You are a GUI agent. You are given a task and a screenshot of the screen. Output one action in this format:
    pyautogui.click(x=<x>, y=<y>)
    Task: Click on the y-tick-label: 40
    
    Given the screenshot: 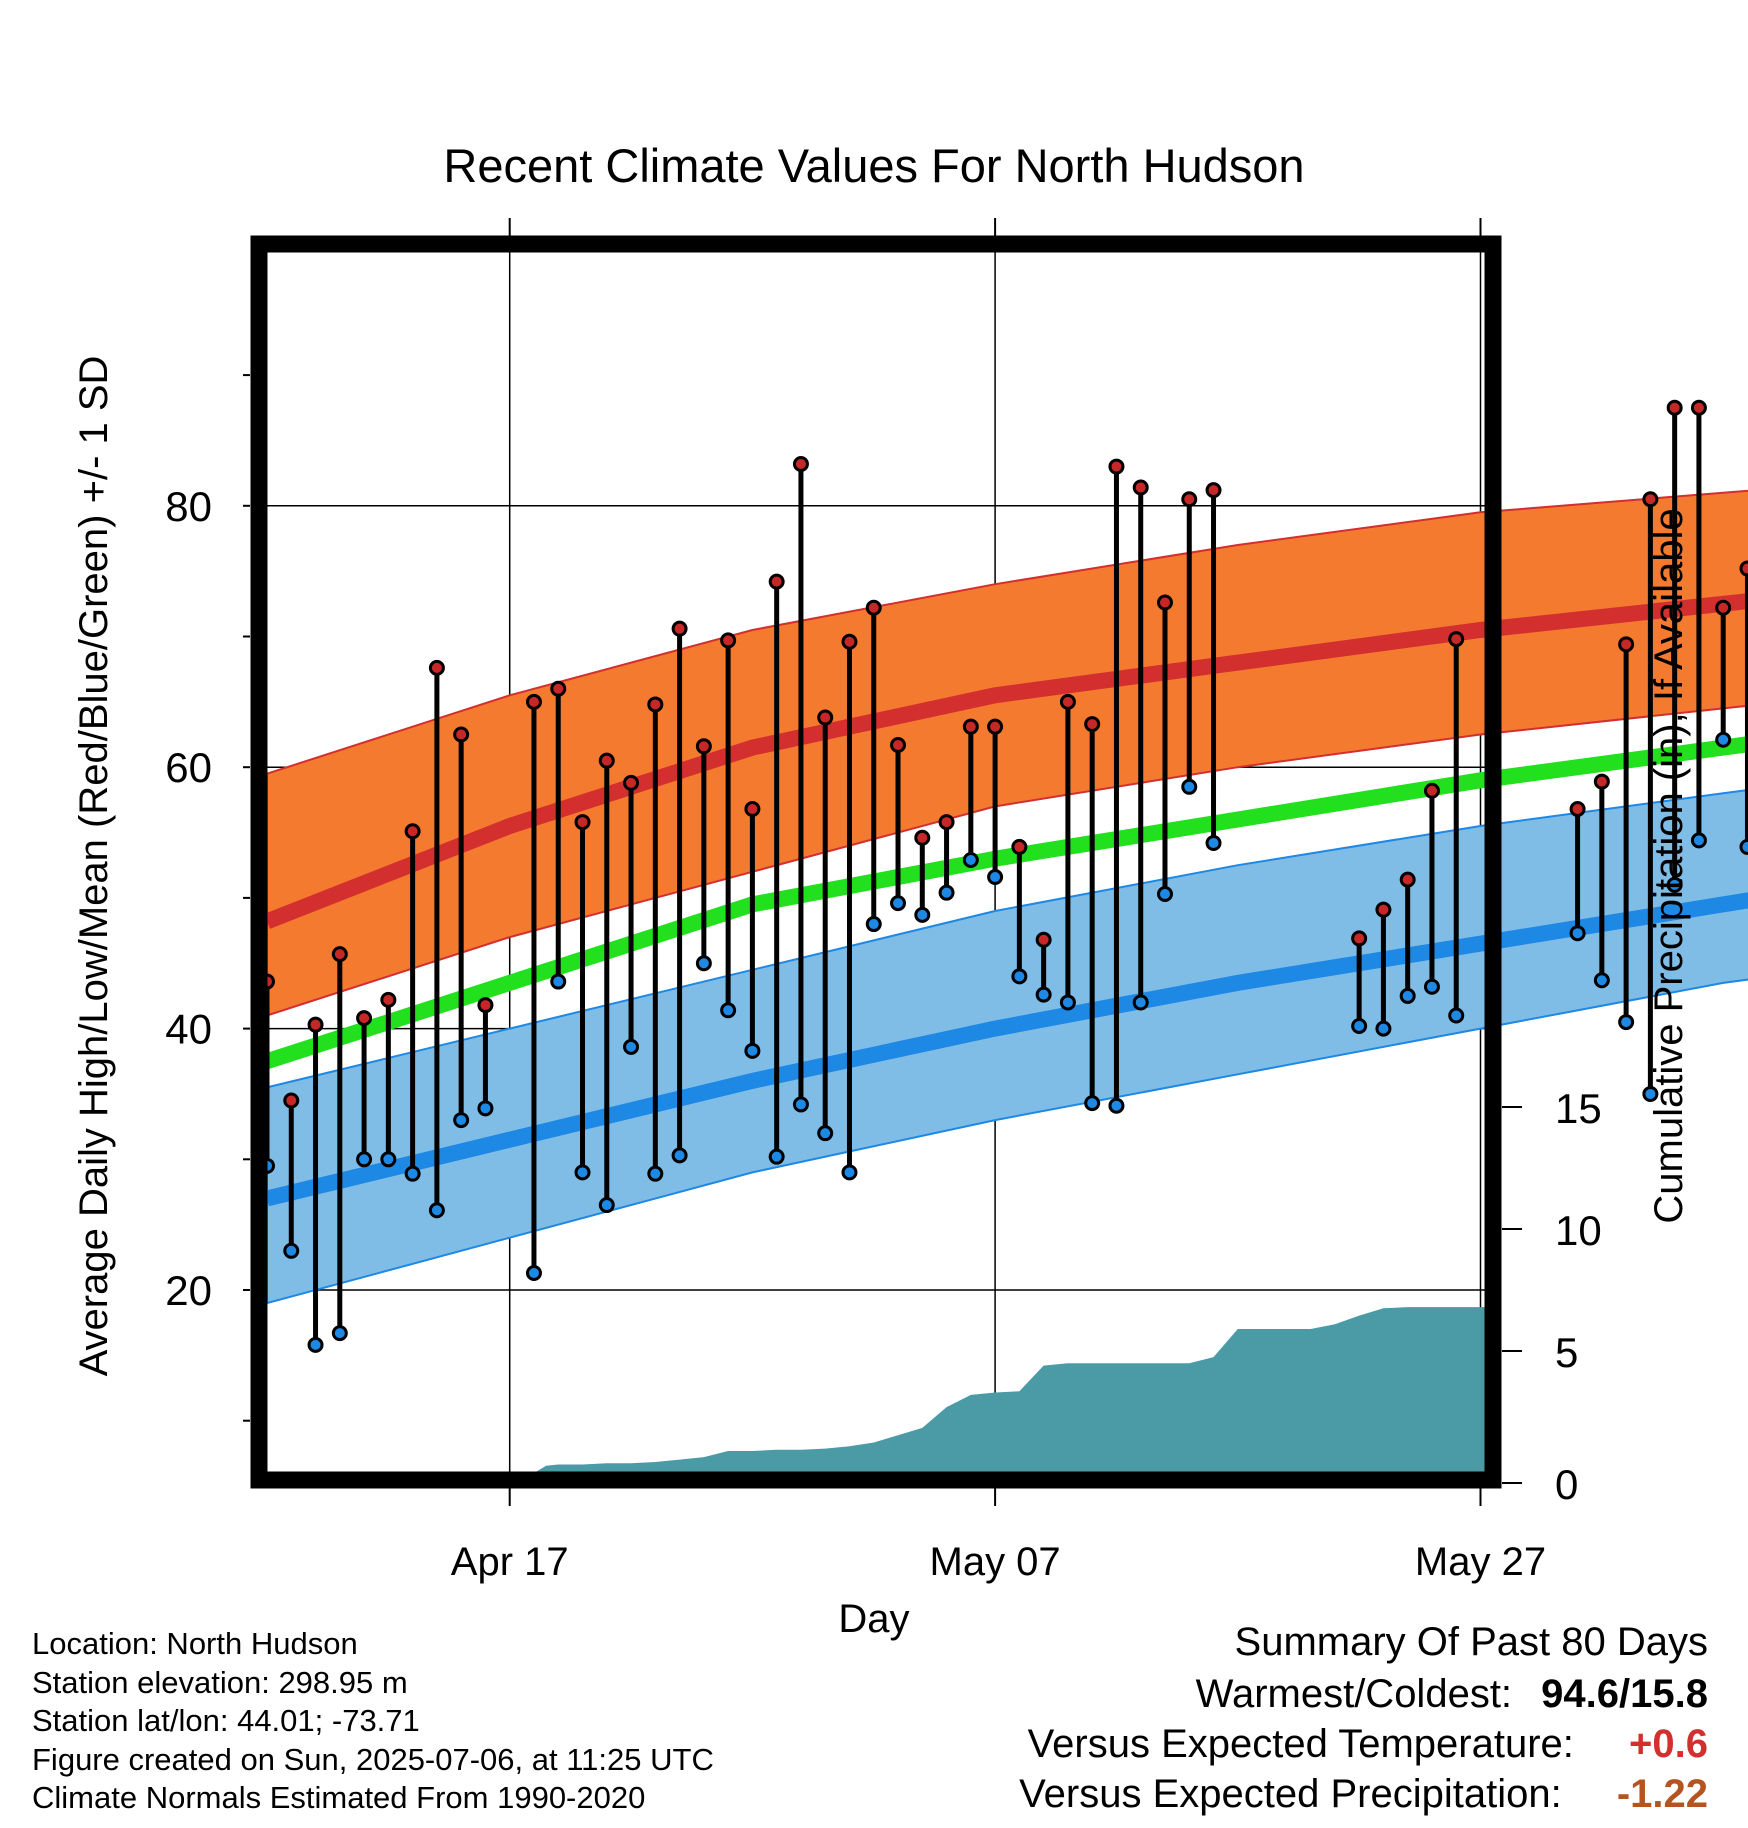 What is the action you would take?
    pyautogui.click(x=188, y=1029)
    